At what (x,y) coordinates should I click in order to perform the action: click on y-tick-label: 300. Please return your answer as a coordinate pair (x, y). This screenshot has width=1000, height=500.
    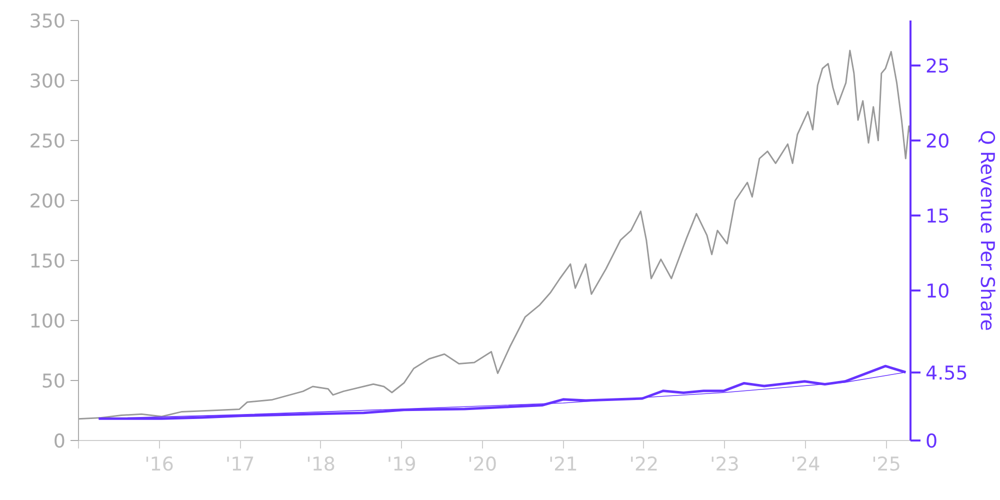
    Looking at the image, I should click on (47, 81).